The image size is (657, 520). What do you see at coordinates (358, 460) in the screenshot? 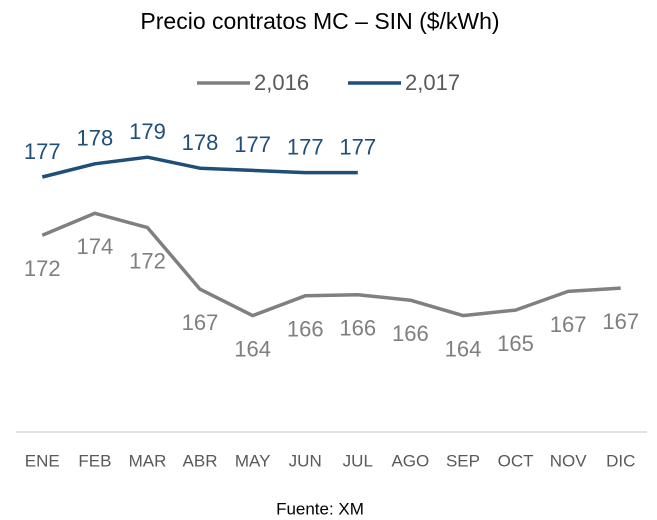
I see `x-tick-label: JUL` at bounding box center [358, 460].